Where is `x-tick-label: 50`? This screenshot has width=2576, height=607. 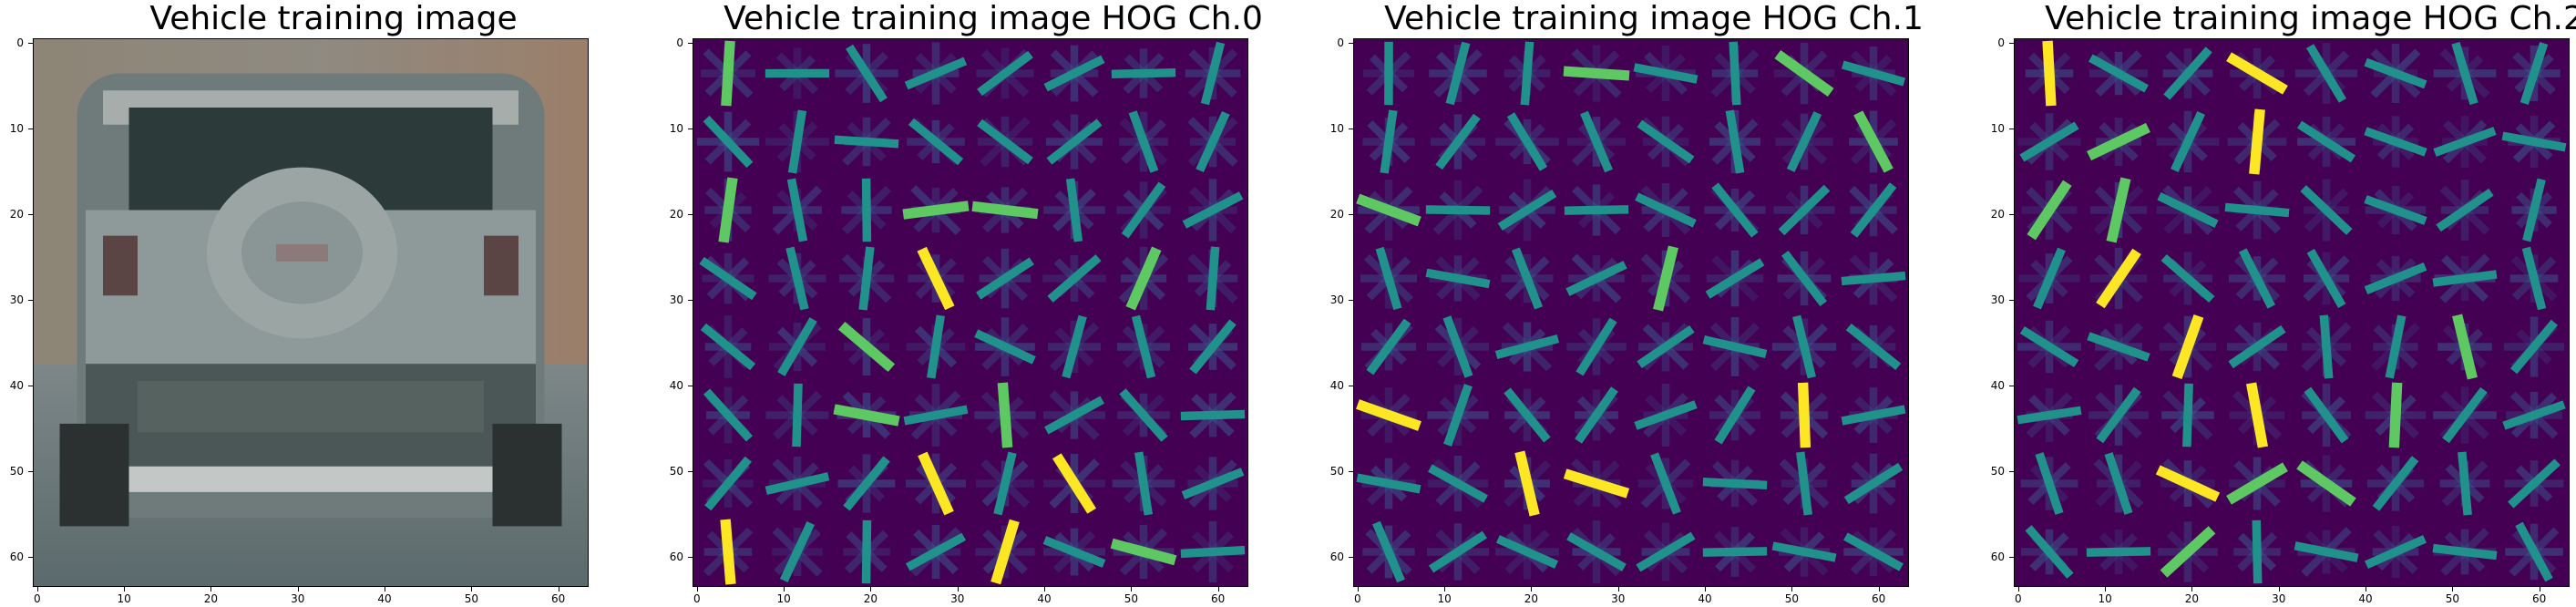
x-tick-label: 50 is located at coordinates (2452, 598).